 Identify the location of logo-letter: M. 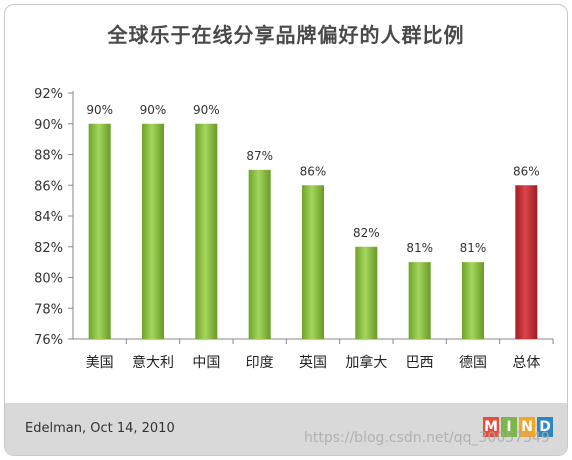
(491, 427).